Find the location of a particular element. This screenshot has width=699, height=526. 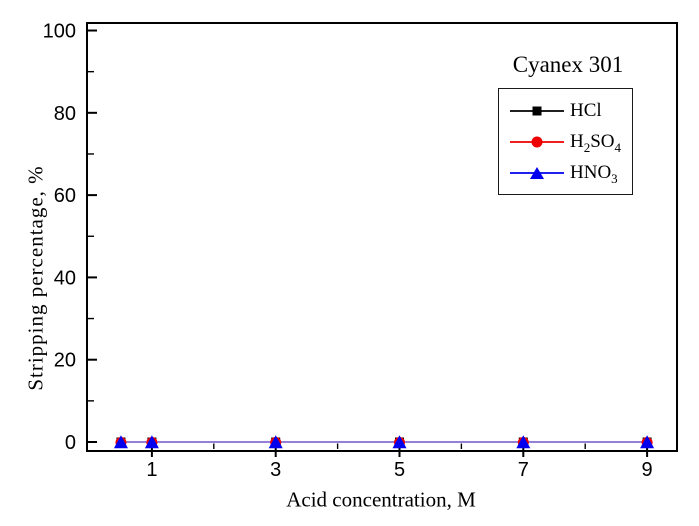

legend-item-hcl: HCl is located at coordinates (571, 110).